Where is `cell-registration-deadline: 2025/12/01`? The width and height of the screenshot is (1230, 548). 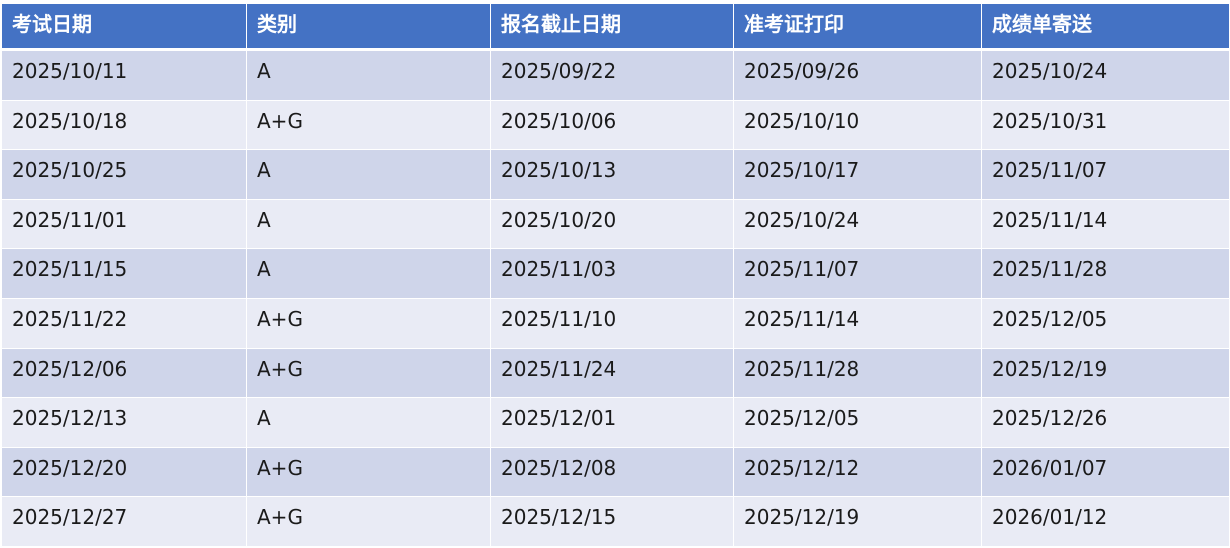 cell-registration-deadline: 2025/12/01 is located at coordinates (612, 422).